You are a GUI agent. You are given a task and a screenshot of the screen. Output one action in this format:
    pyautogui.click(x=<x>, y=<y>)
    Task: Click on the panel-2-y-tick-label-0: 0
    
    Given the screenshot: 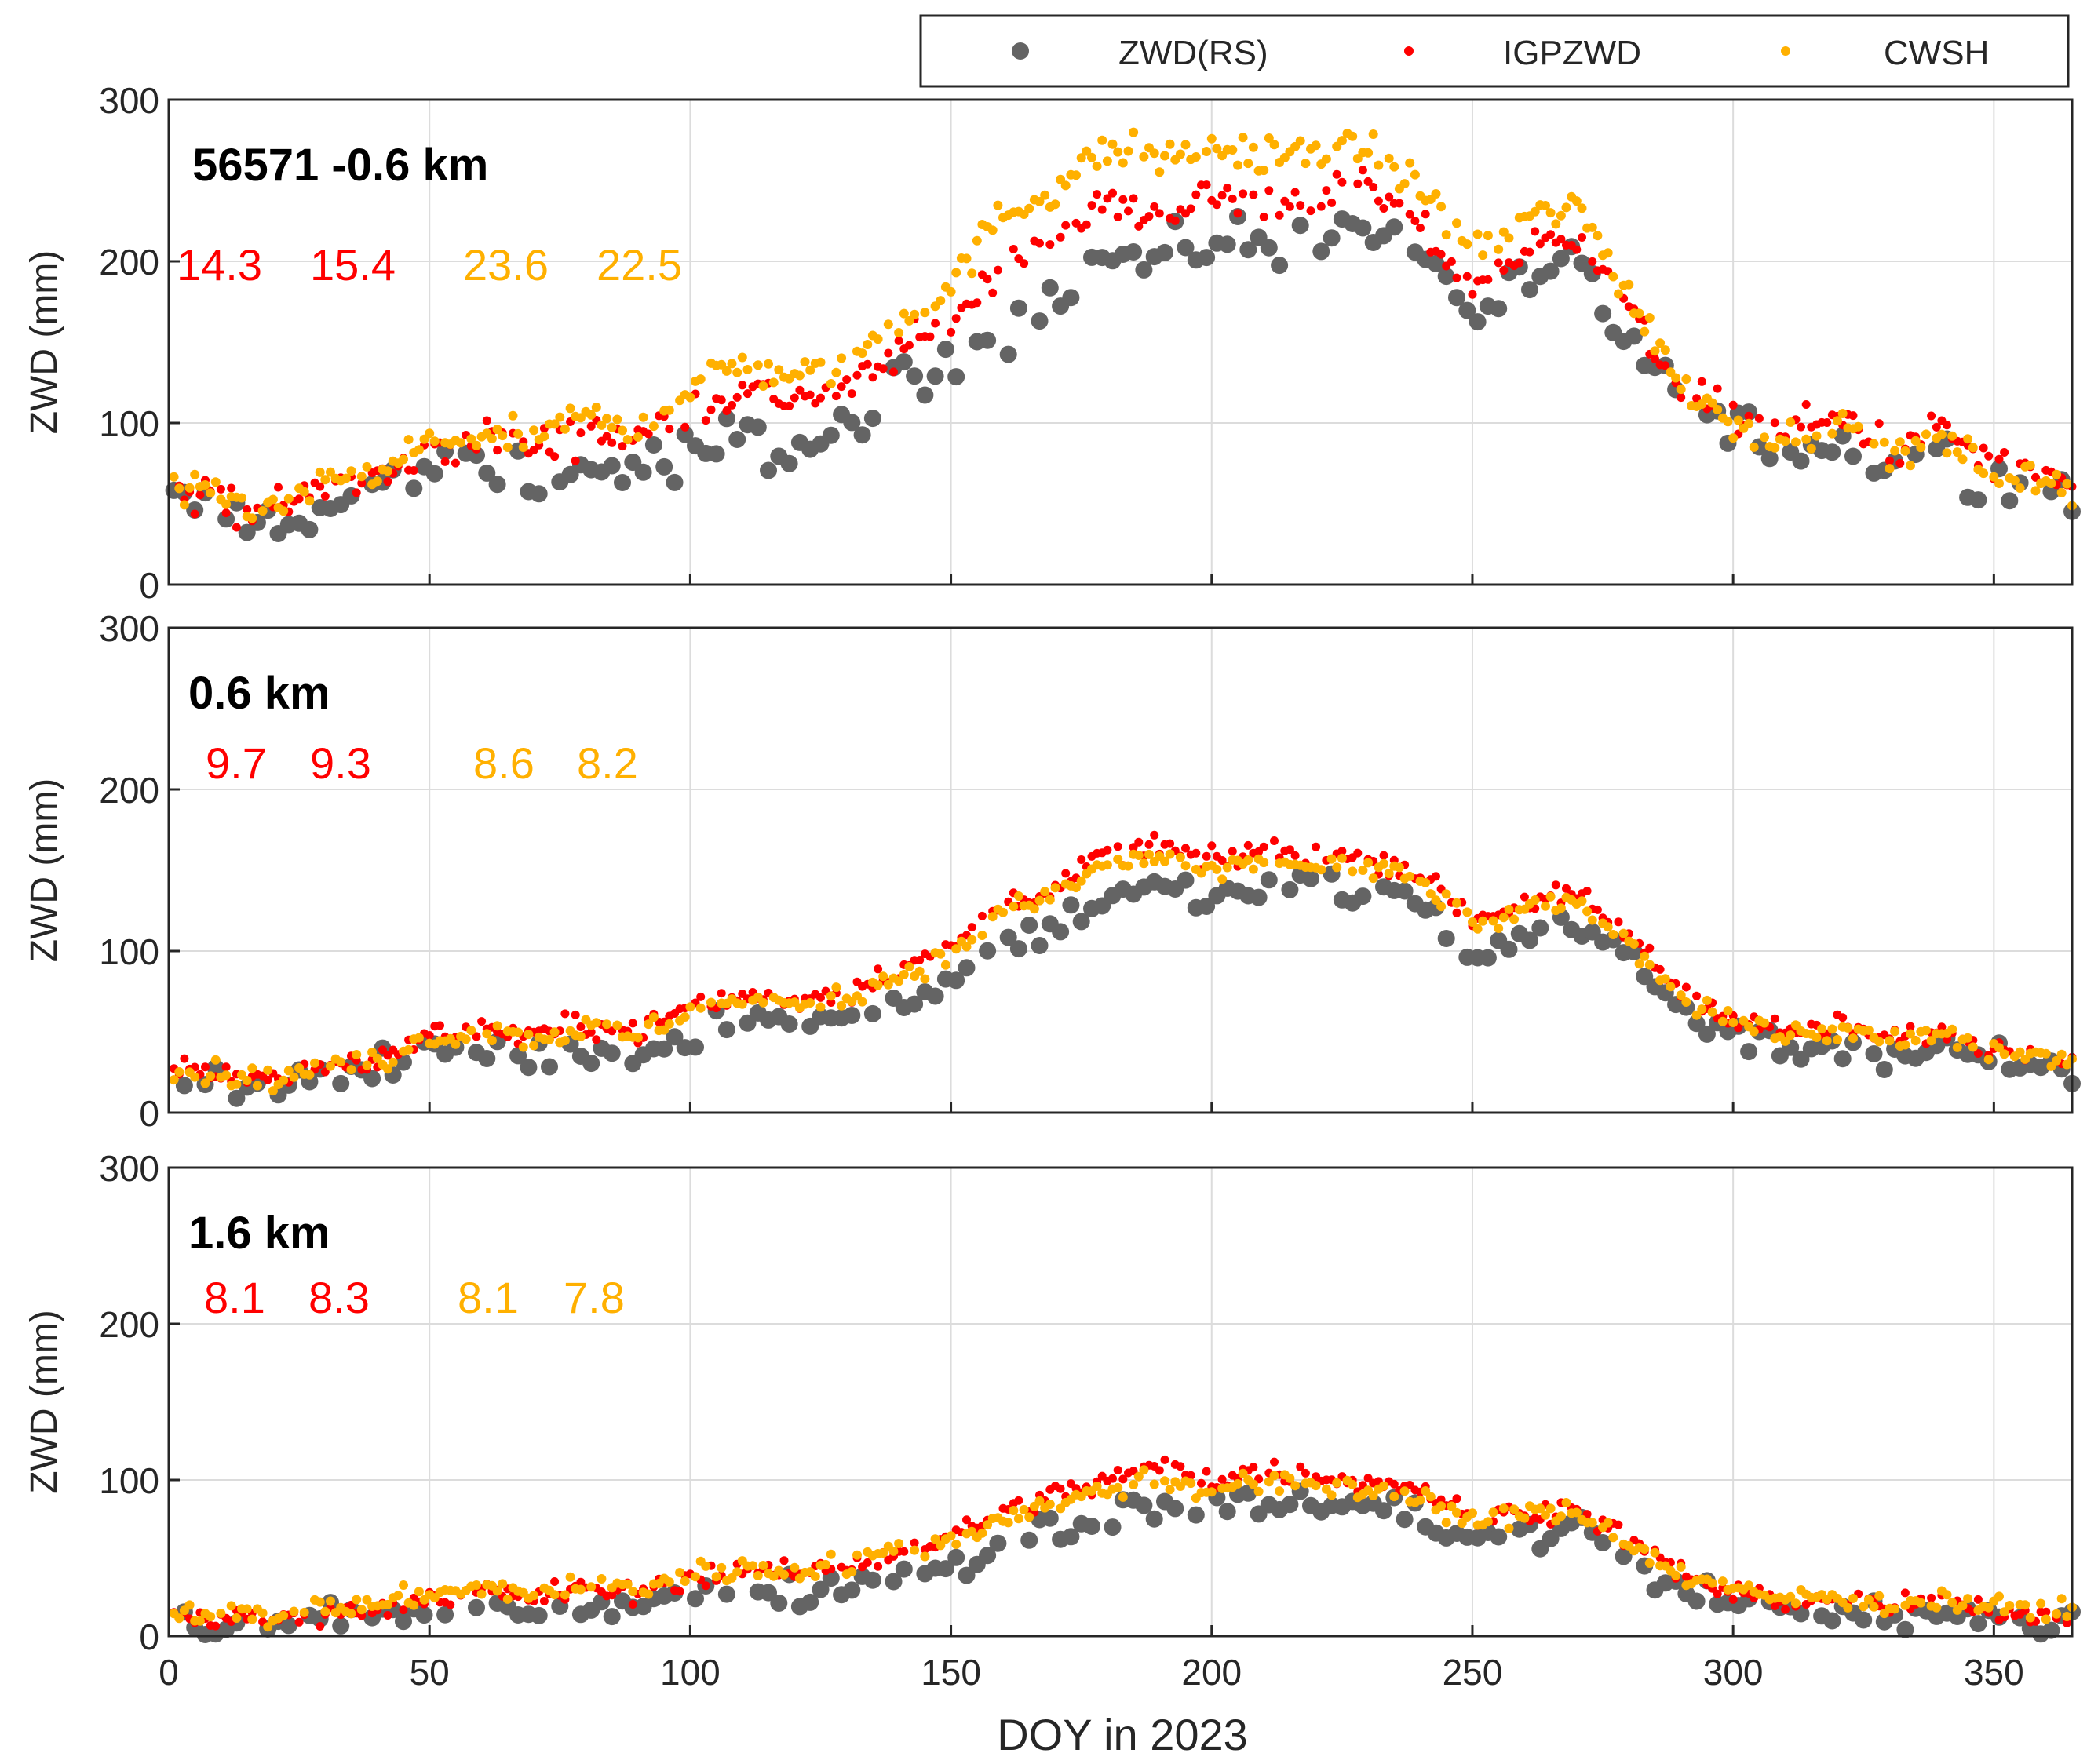 What is the action you would take?
    pyautogui.click(x=149, y=1113)
    